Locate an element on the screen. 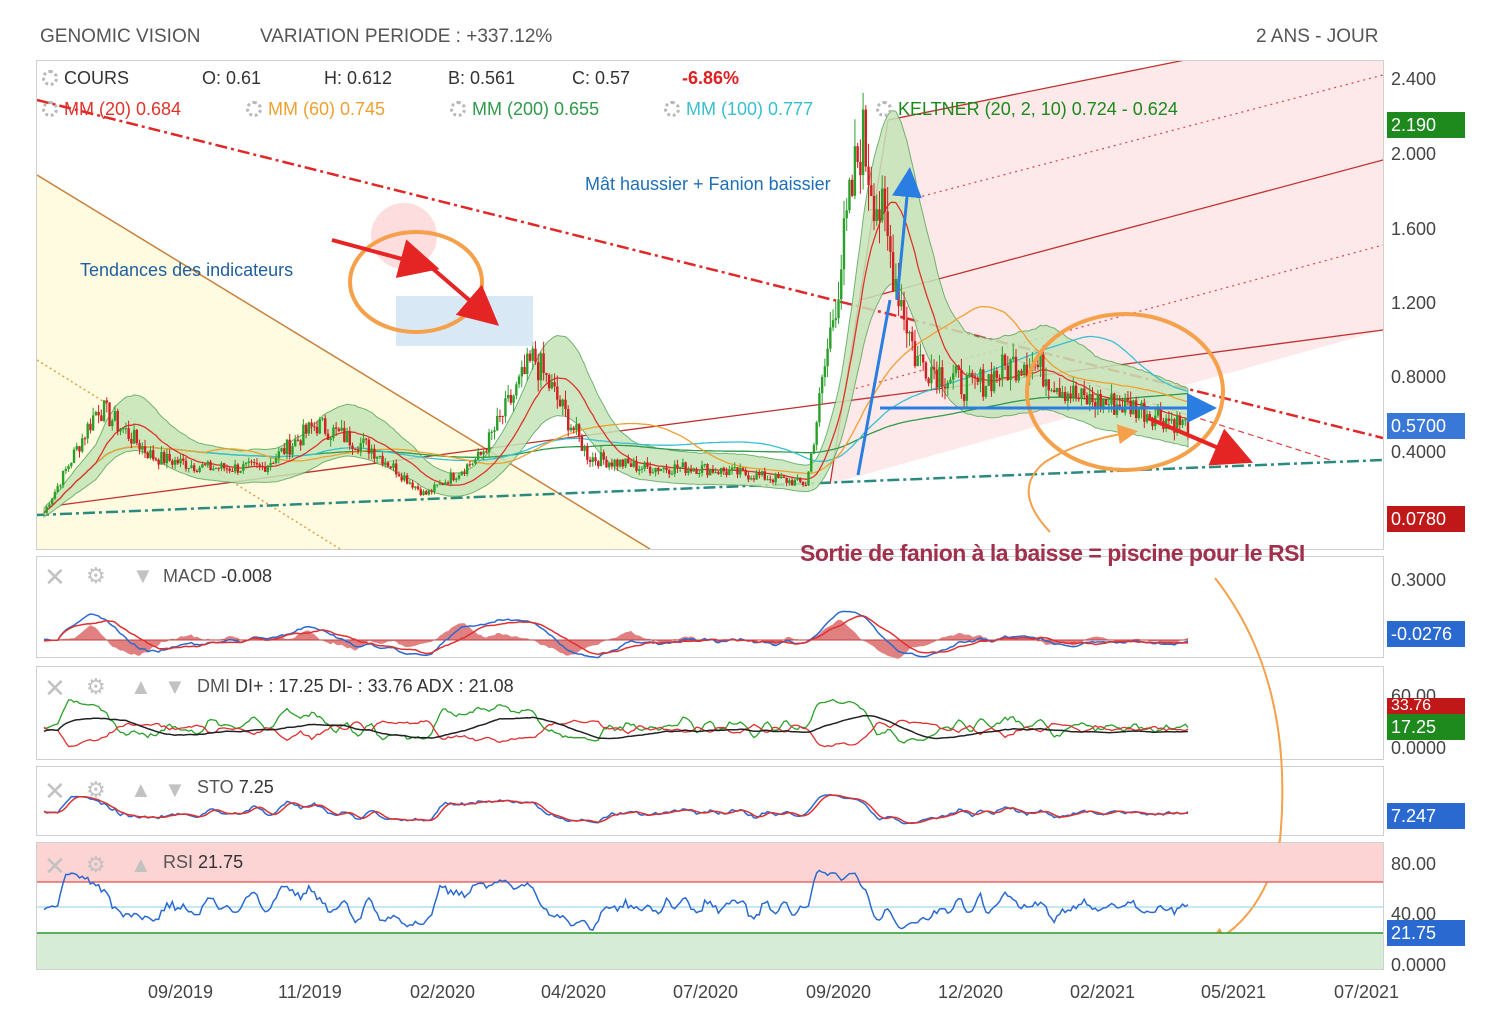 This screenshot has height=1014, width=1510. x-tick: 07/2020 is located at coordinates (706, 992).